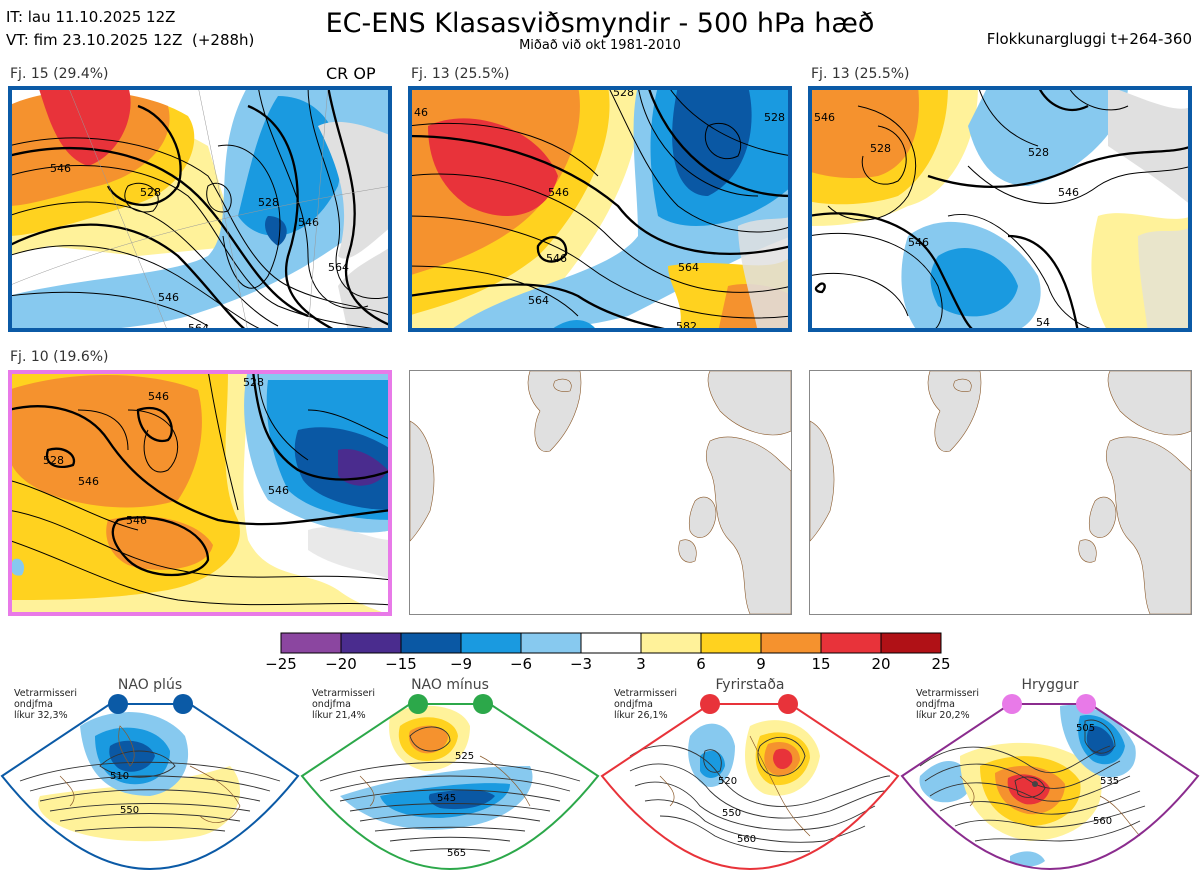  I want to click on cluster-label-2: Fj. 13 (25.5%), so click(460, 74).